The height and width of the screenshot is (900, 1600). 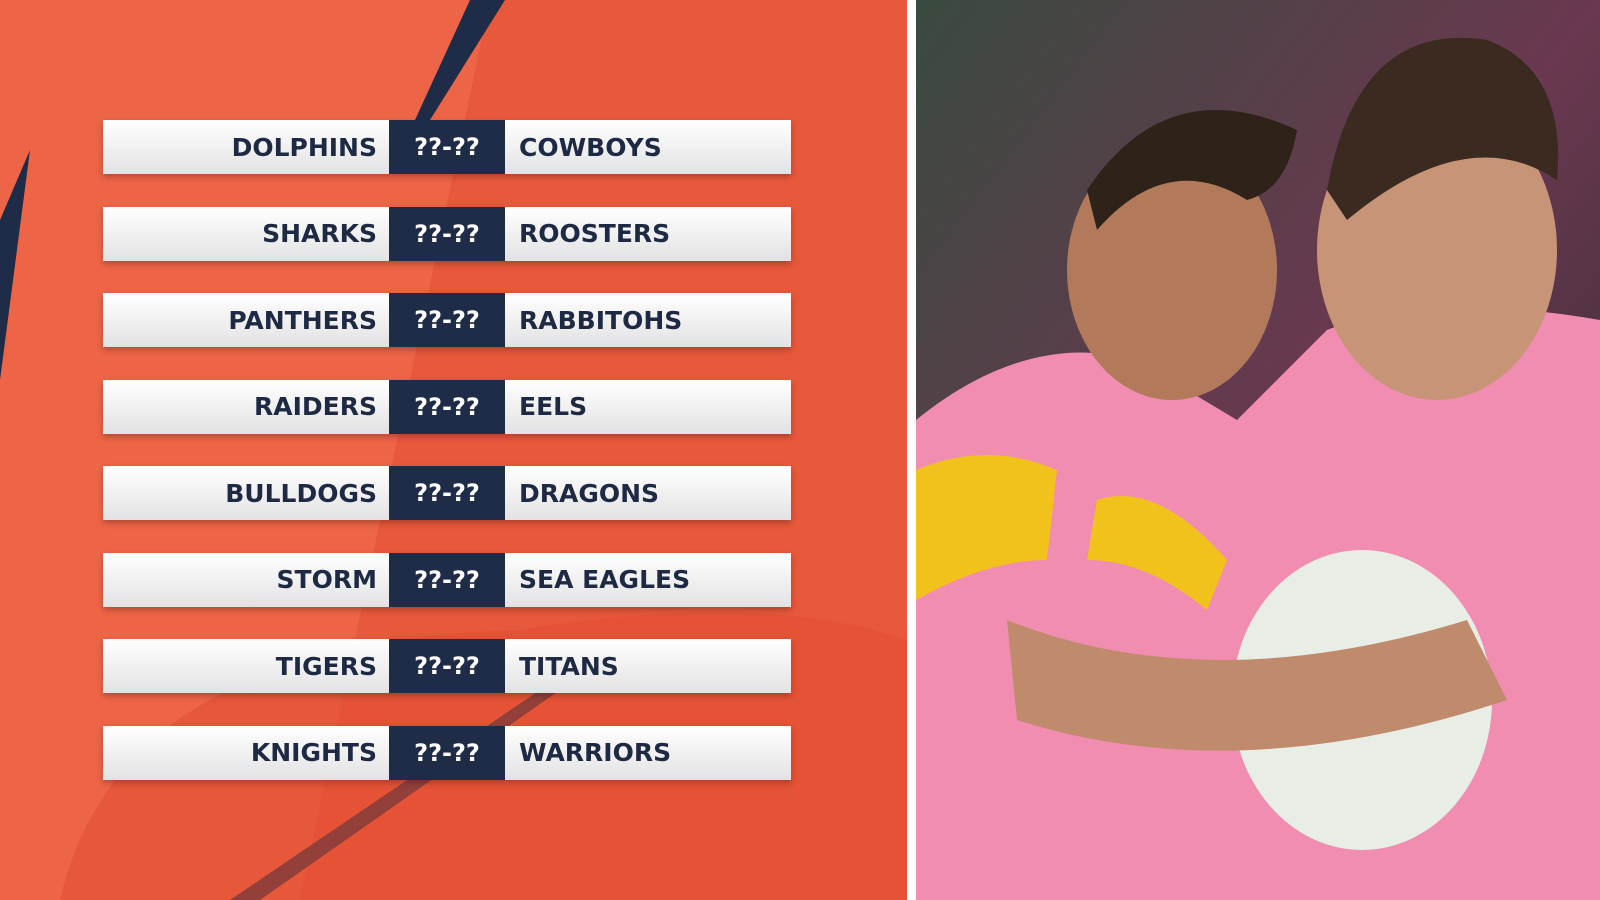 I want to click on home-team: SHARKS, so click(x=246, y=233).